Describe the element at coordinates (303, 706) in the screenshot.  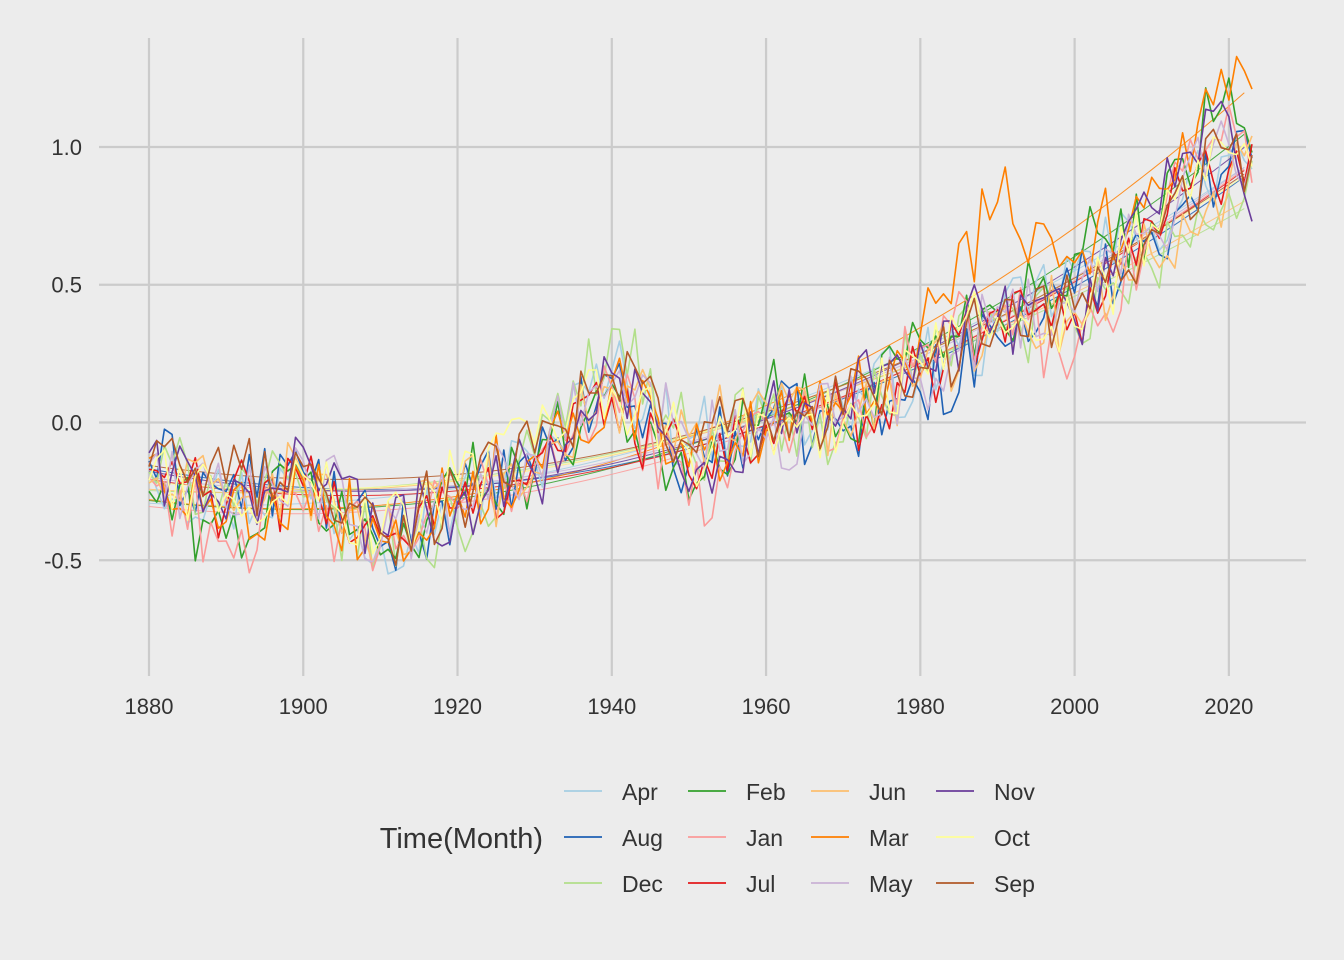
I see `x-tick-label: 1900` at that location.